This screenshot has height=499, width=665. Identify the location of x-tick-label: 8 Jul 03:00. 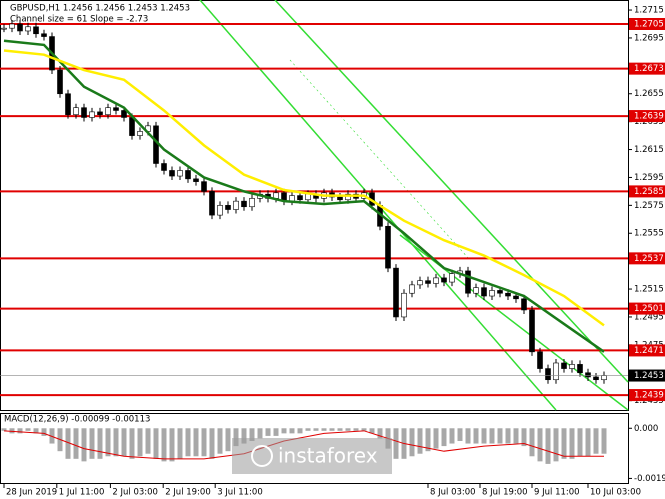
(453, 493).